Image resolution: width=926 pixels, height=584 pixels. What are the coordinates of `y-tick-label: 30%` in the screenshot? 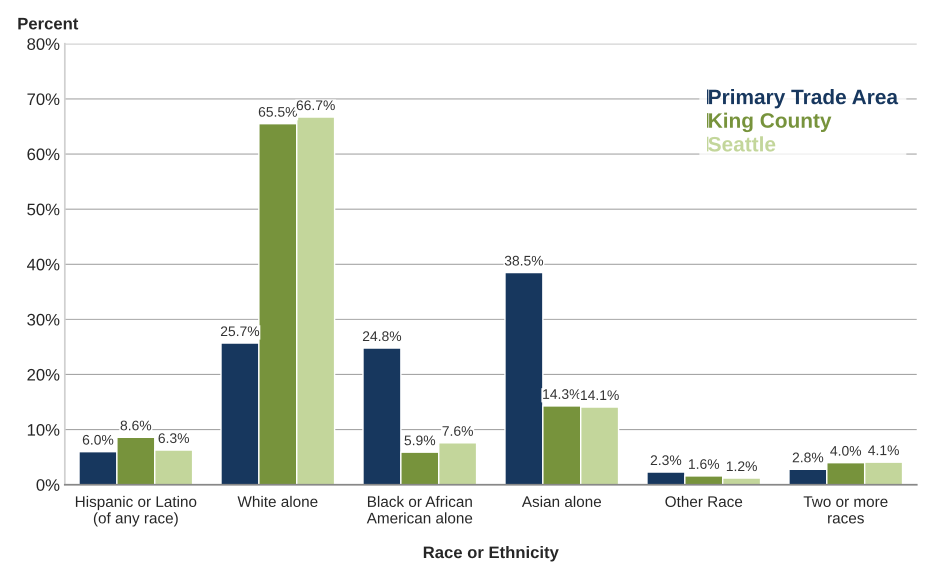 It's located at (43, 320).